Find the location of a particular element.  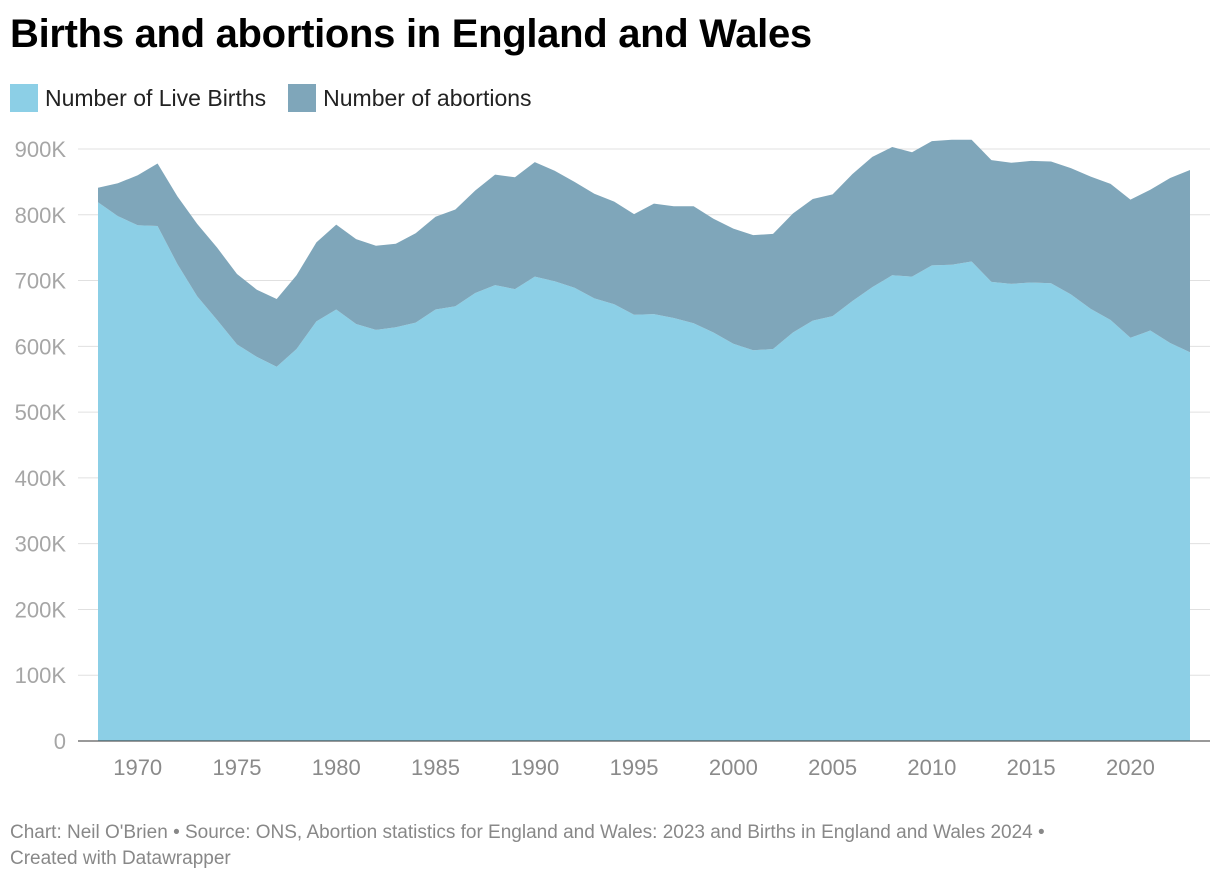

x-tick-label: 2000 is located at coordinates (733, 767).